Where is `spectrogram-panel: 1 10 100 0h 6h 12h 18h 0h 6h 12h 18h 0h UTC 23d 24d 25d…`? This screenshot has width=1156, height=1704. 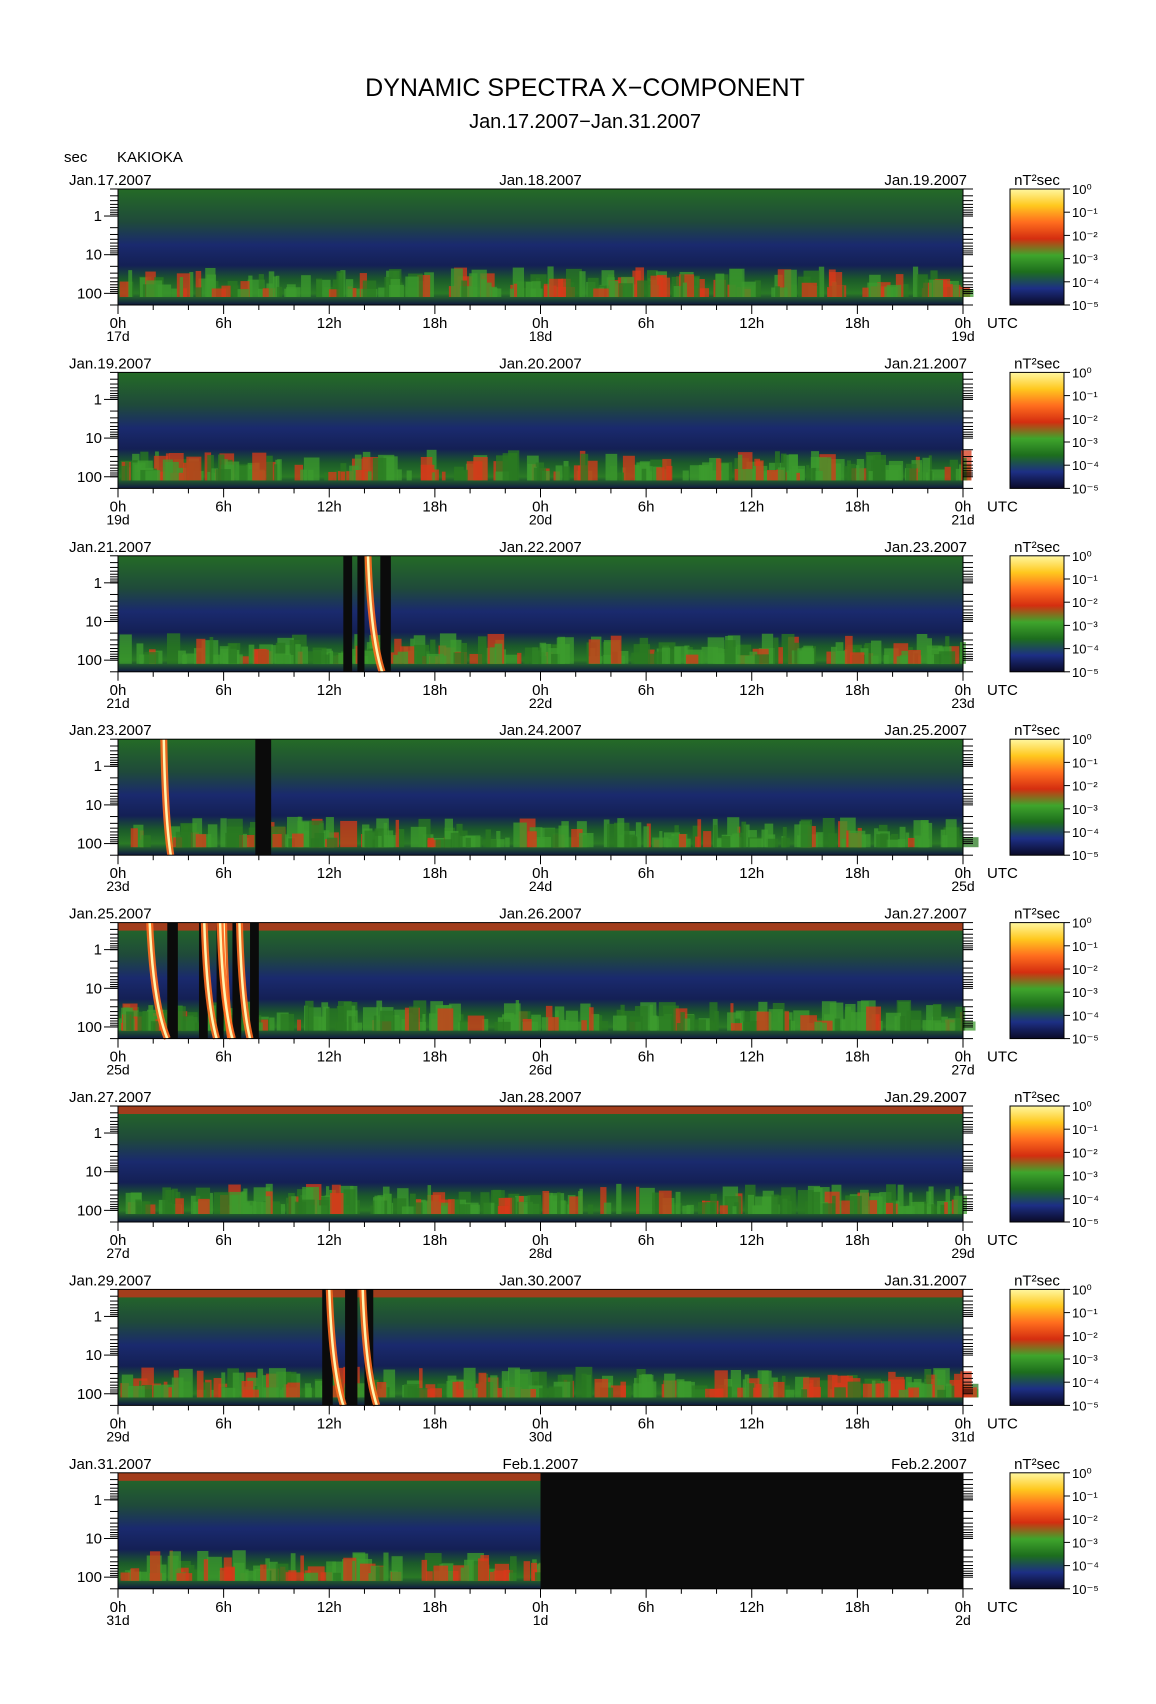
spectrogram-panel: 1 10 100 0h 6h 12h 18h 0h 6h 12h 18h 0h UTC 23d 24d 25d… is located at coordinates (543, 808).